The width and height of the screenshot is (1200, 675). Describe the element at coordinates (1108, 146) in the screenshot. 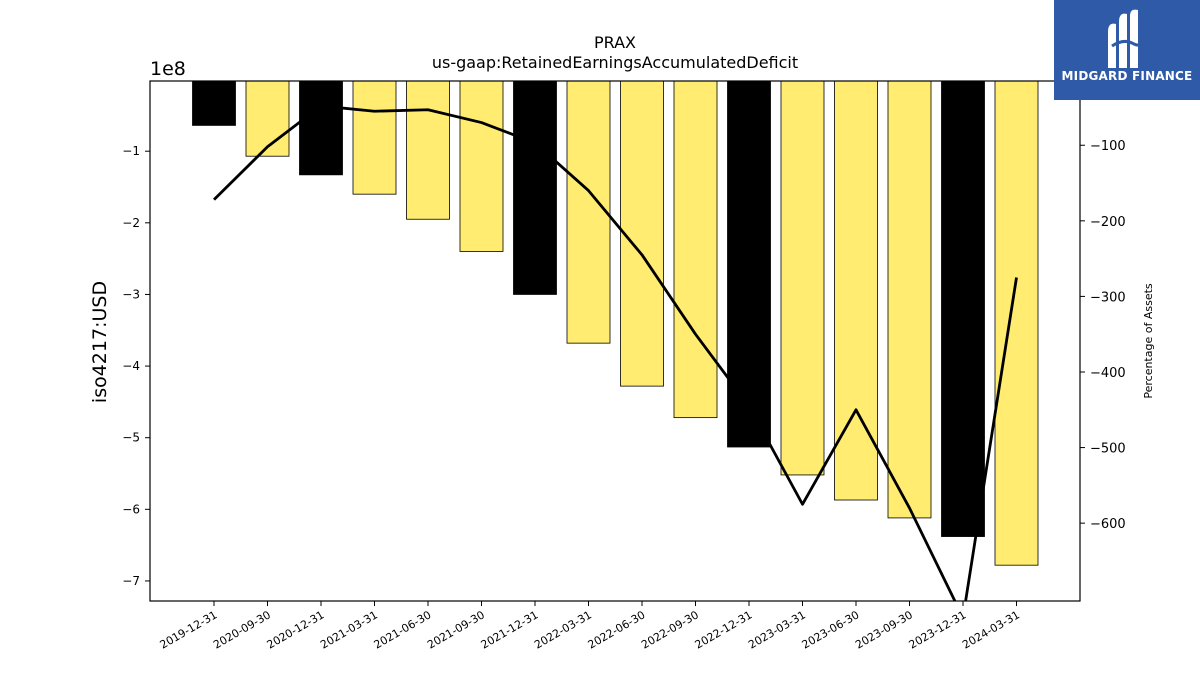

I see `y2-tick-label: −100` at that location.